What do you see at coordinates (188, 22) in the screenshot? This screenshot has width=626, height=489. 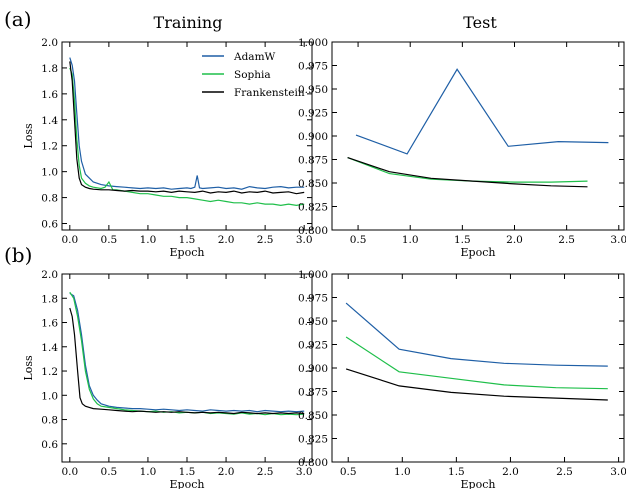 I see `training-column-title: Training` at bounding box center [188, 22].